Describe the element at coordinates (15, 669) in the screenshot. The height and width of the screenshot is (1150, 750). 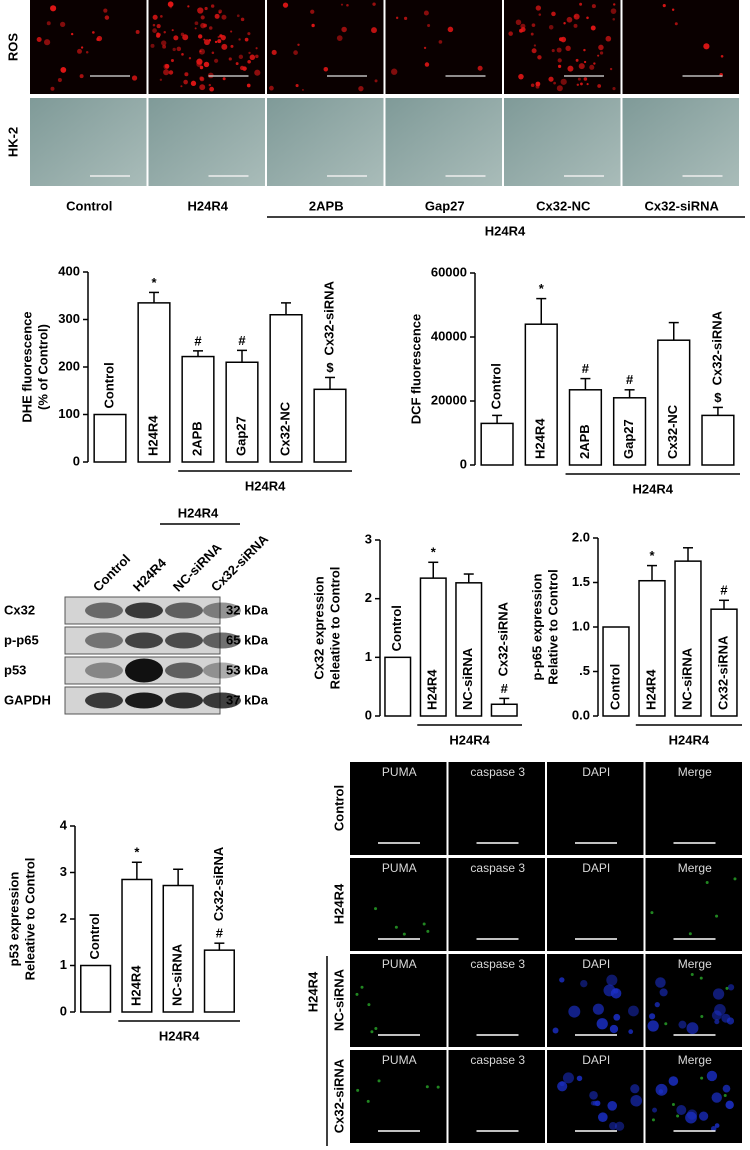
I see `protein-label: p53` at that location.